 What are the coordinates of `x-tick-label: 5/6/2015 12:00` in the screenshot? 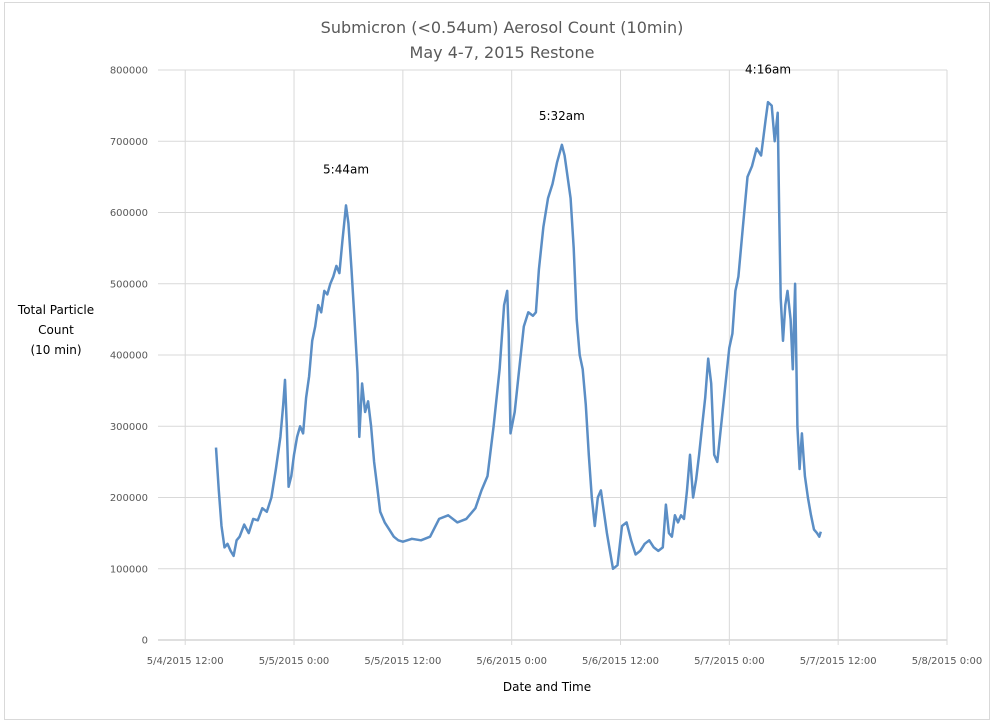 It's located at (620, 661).